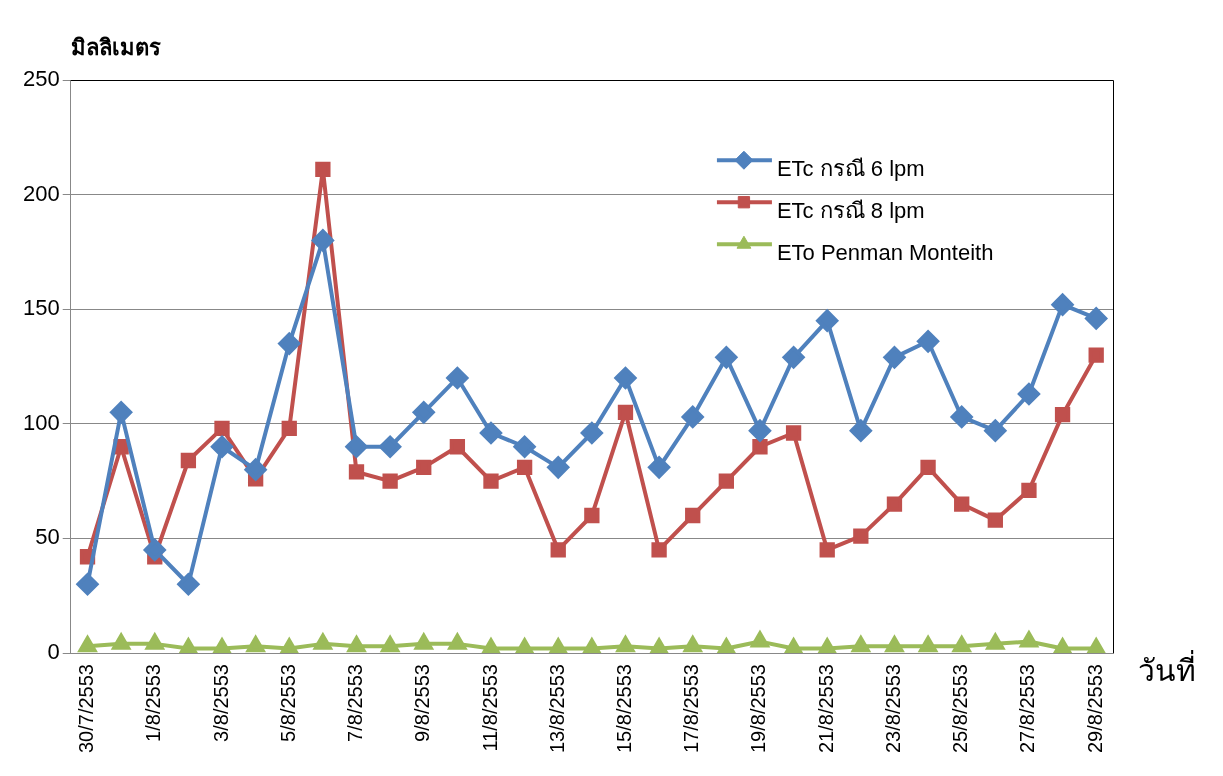 This screenshot has width=1223, height=776. What do you see at coordinates (41, 193) in the screenshot?
I see `y-tick-label: 200` at bounding box center [41, 193].